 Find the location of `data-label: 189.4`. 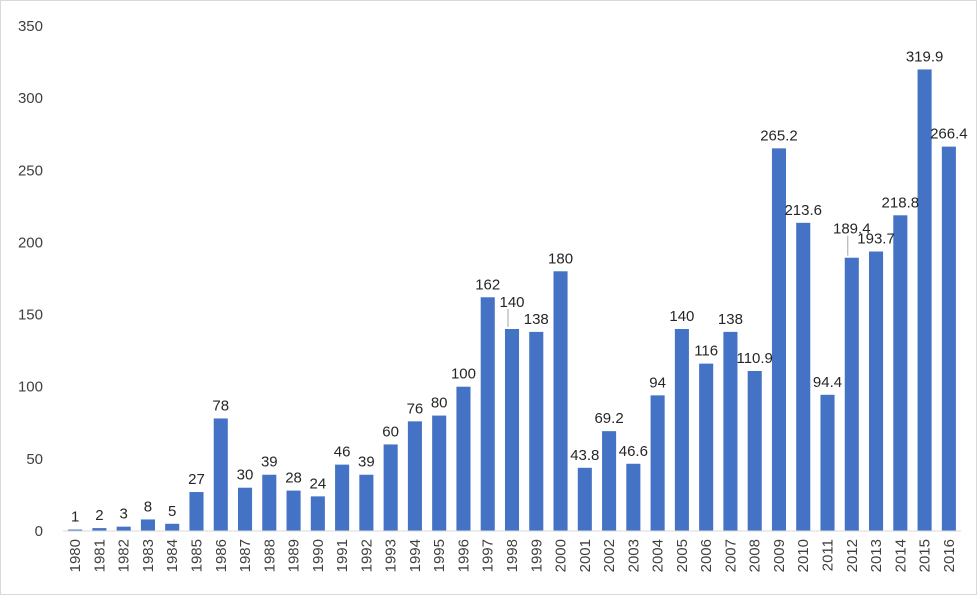

data-label: 189.4 is located at coordinates (852, 229).